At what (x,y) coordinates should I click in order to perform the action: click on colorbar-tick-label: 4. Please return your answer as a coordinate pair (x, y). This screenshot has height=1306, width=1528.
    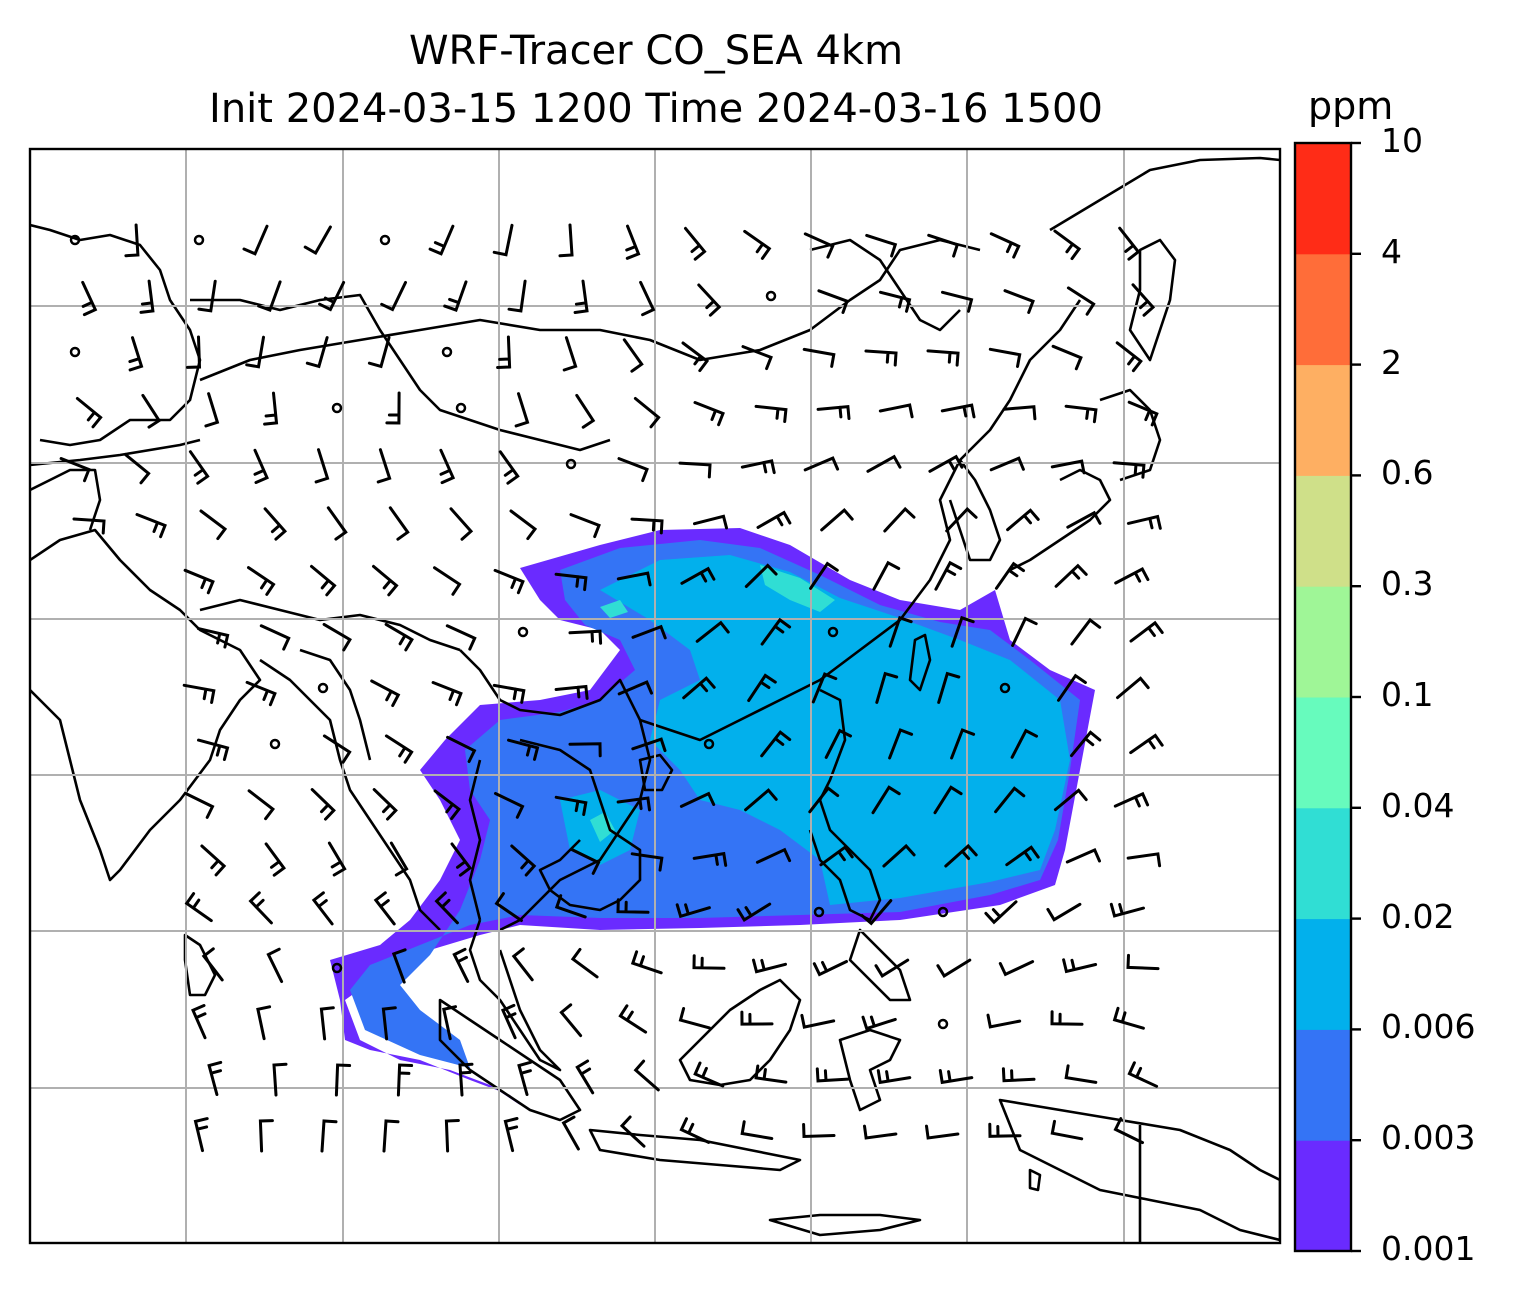
    Looking at the image, I should click on (1391, 251).